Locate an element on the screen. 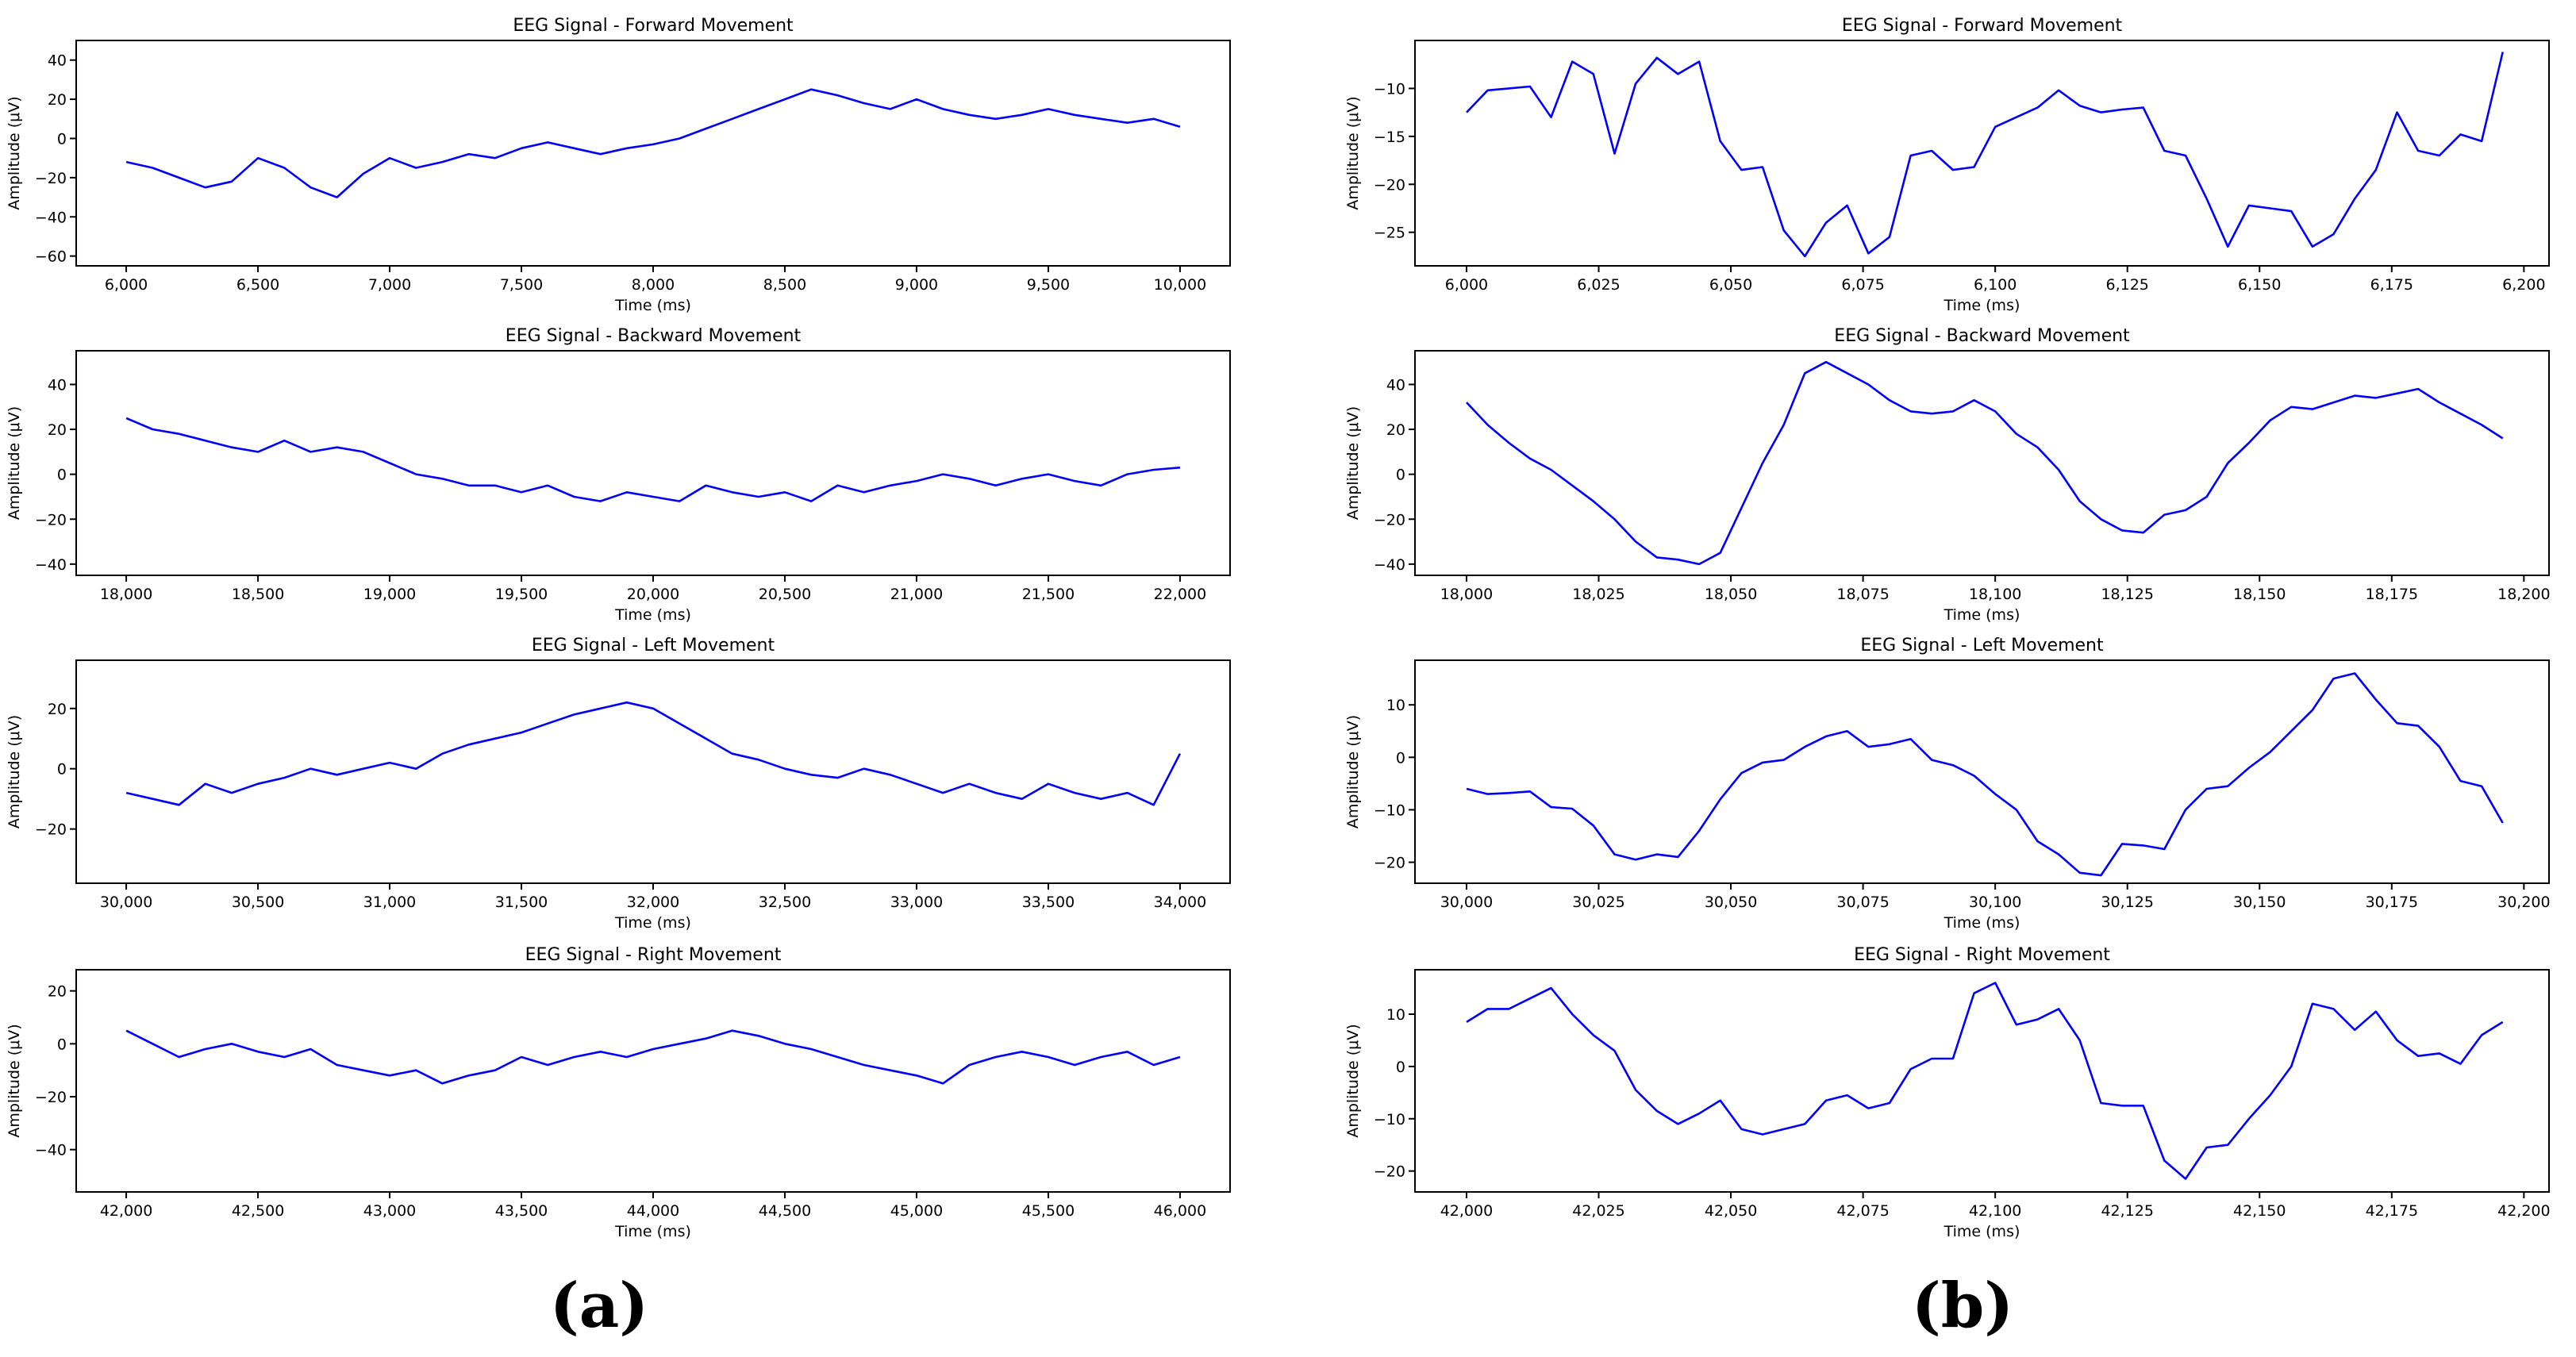 This screenshot has width=2576, height=1357. x-tick-label: 6,050 is located at coordinates (1731, 285).